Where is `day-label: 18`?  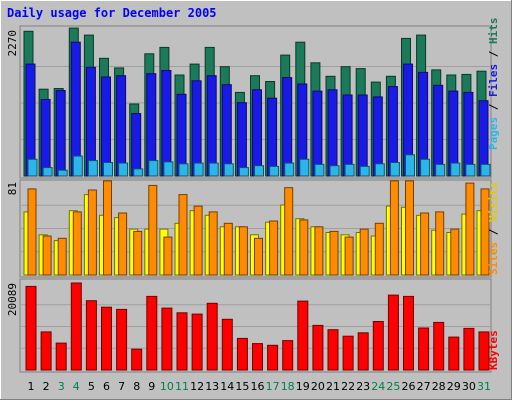 day-label: 18 is located at coordinates (288, 386).